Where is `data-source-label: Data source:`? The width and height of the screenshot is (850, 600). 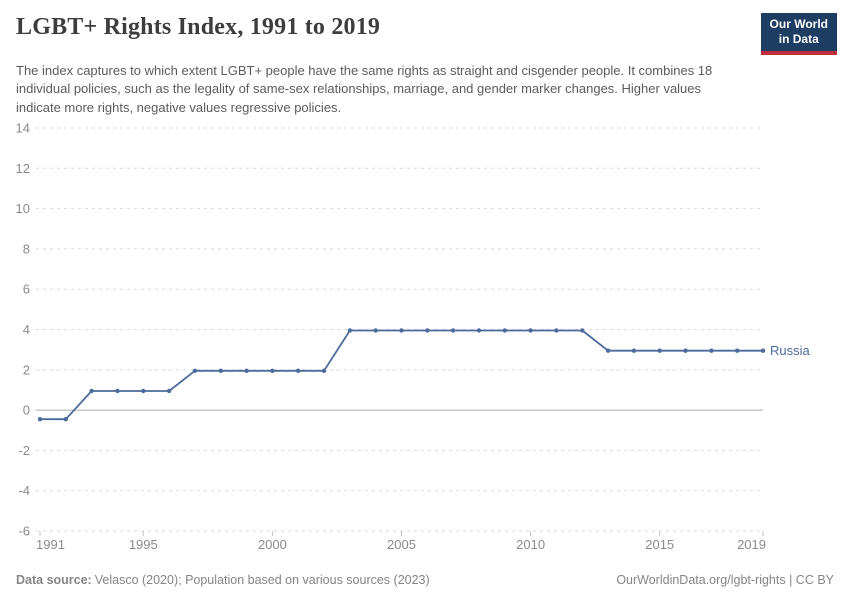 data-source-label: Data source: is located at coordinates (54, 580).